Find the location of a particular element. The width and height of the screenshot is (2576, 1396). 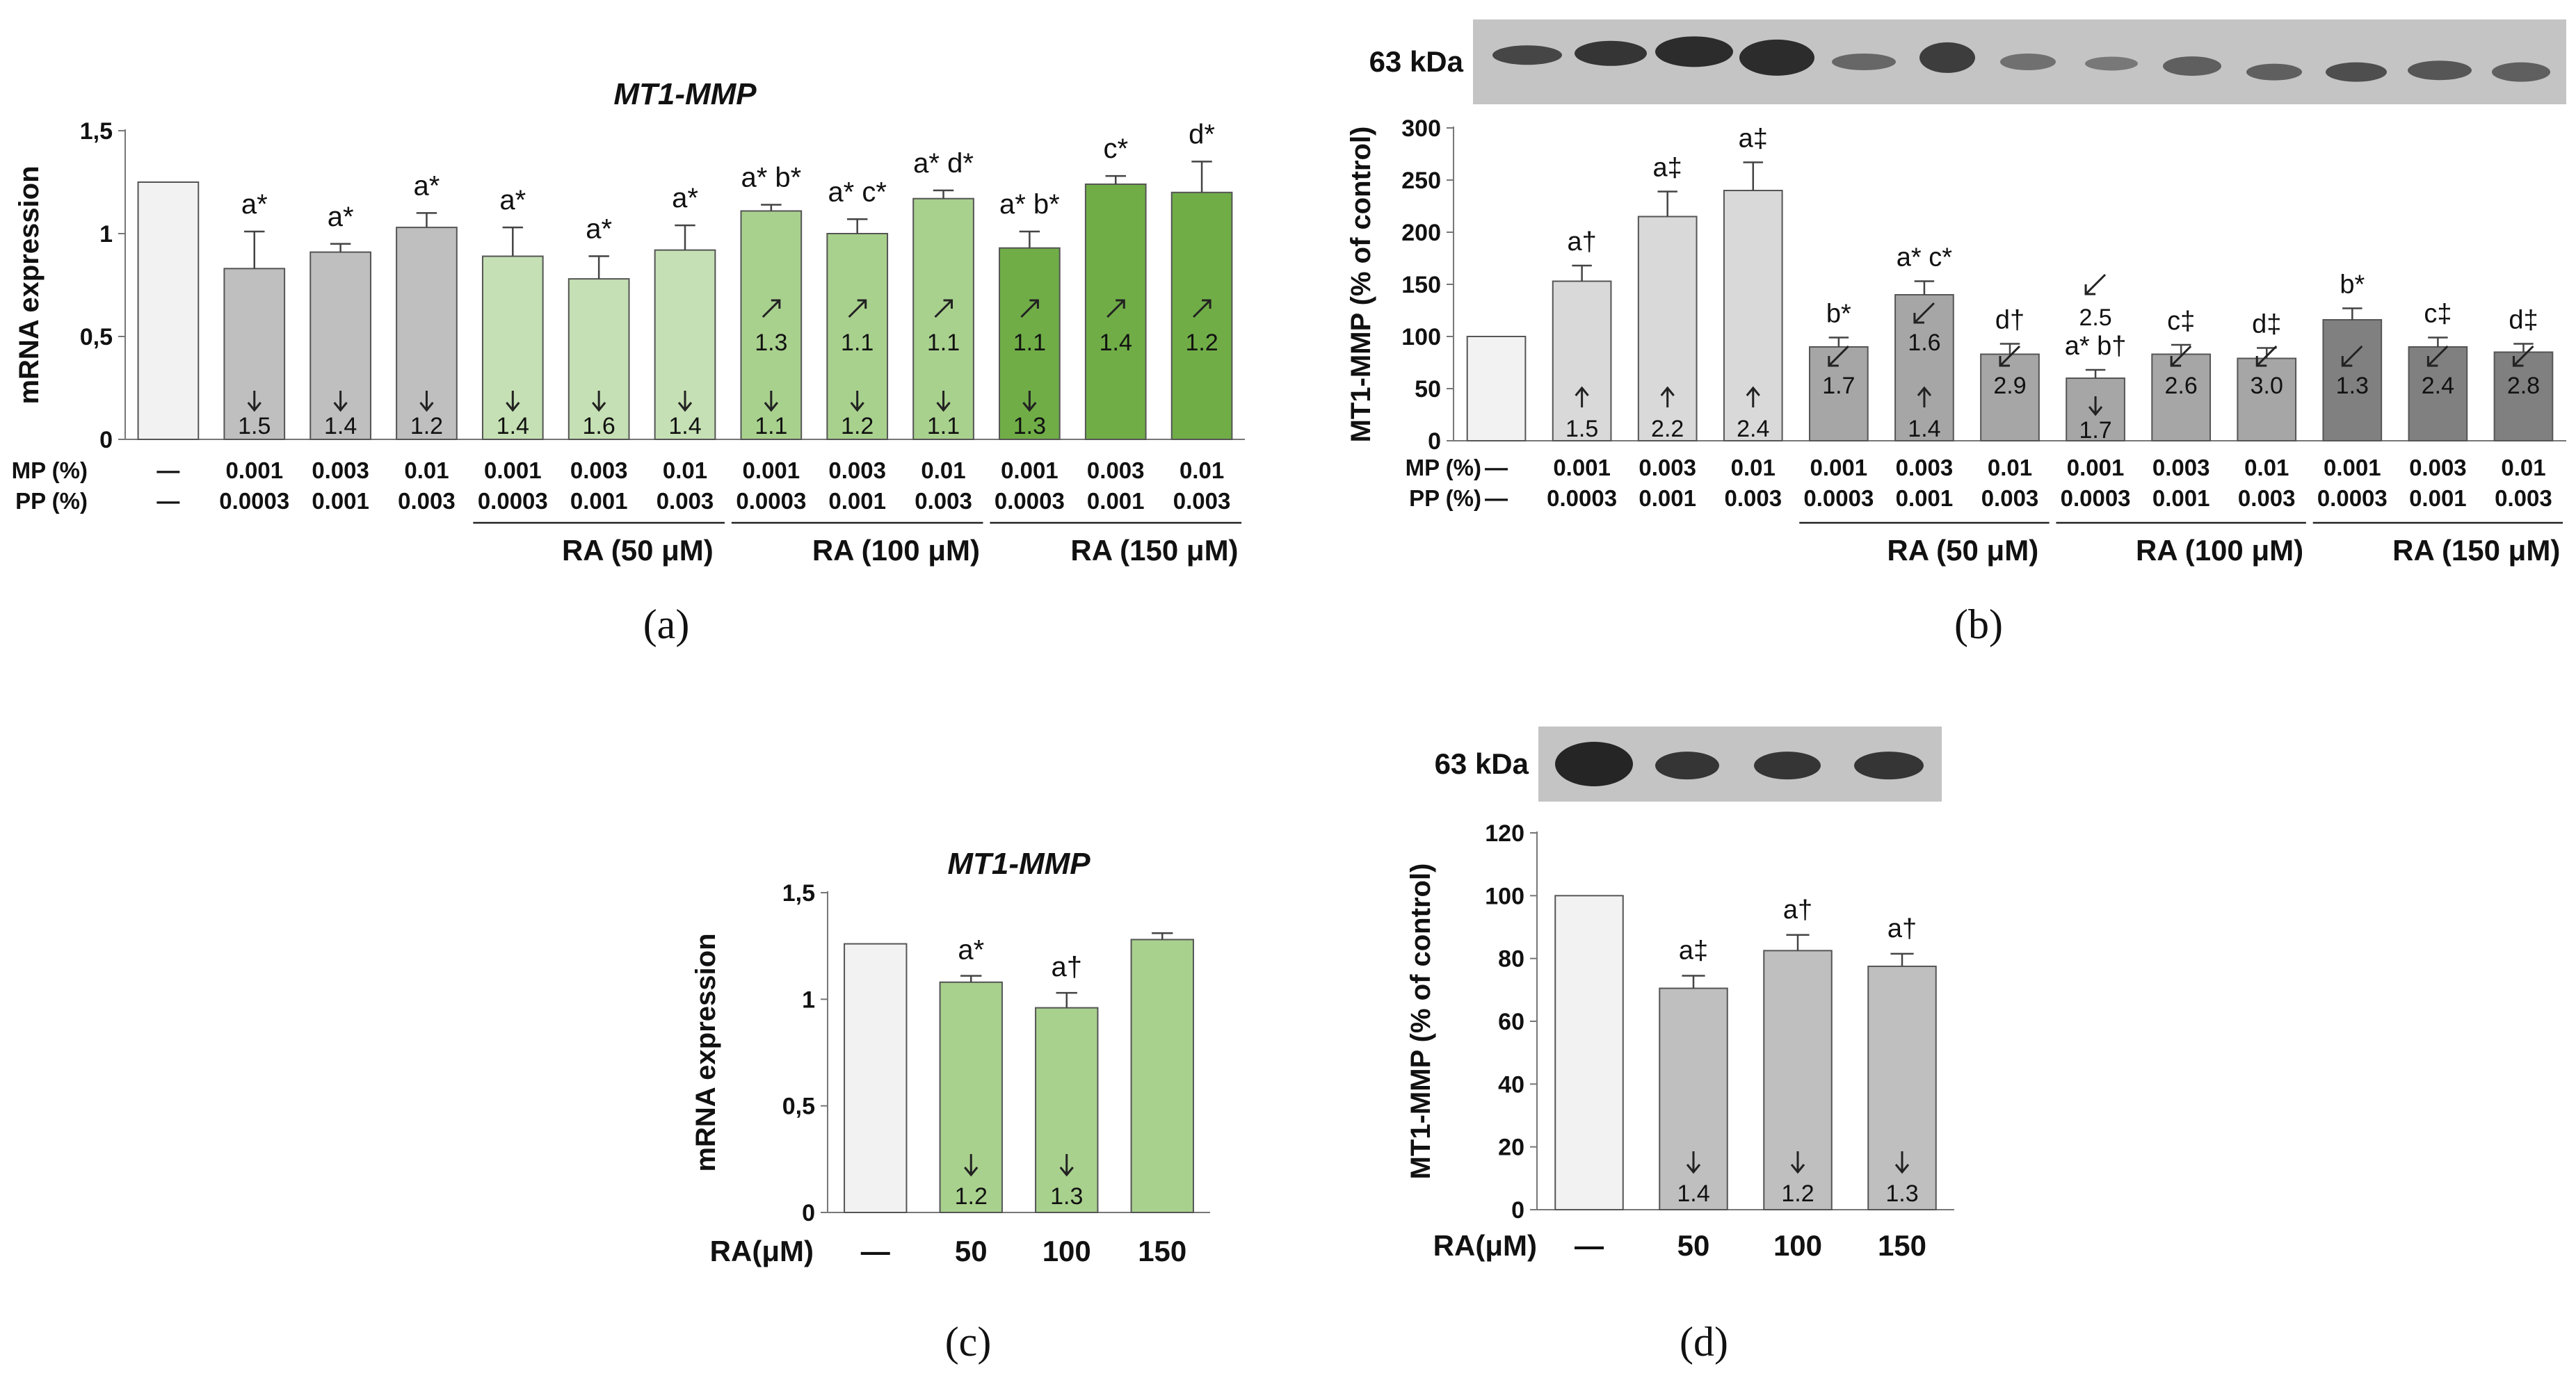

y-tick-label: 40 is located at coordinates (1511, 1085).